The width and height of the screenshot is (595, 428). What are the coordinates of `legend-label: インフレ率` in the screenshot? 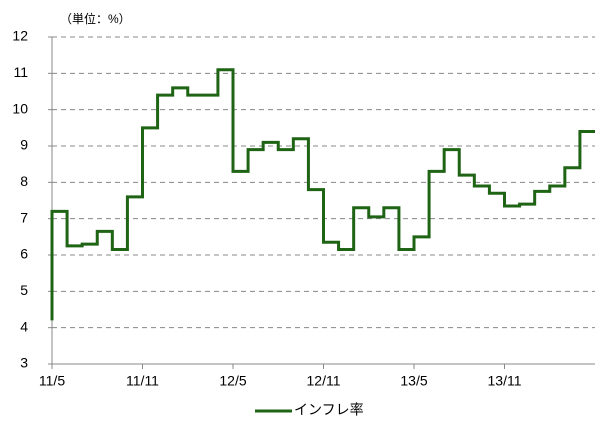 It's located at (329, 410).